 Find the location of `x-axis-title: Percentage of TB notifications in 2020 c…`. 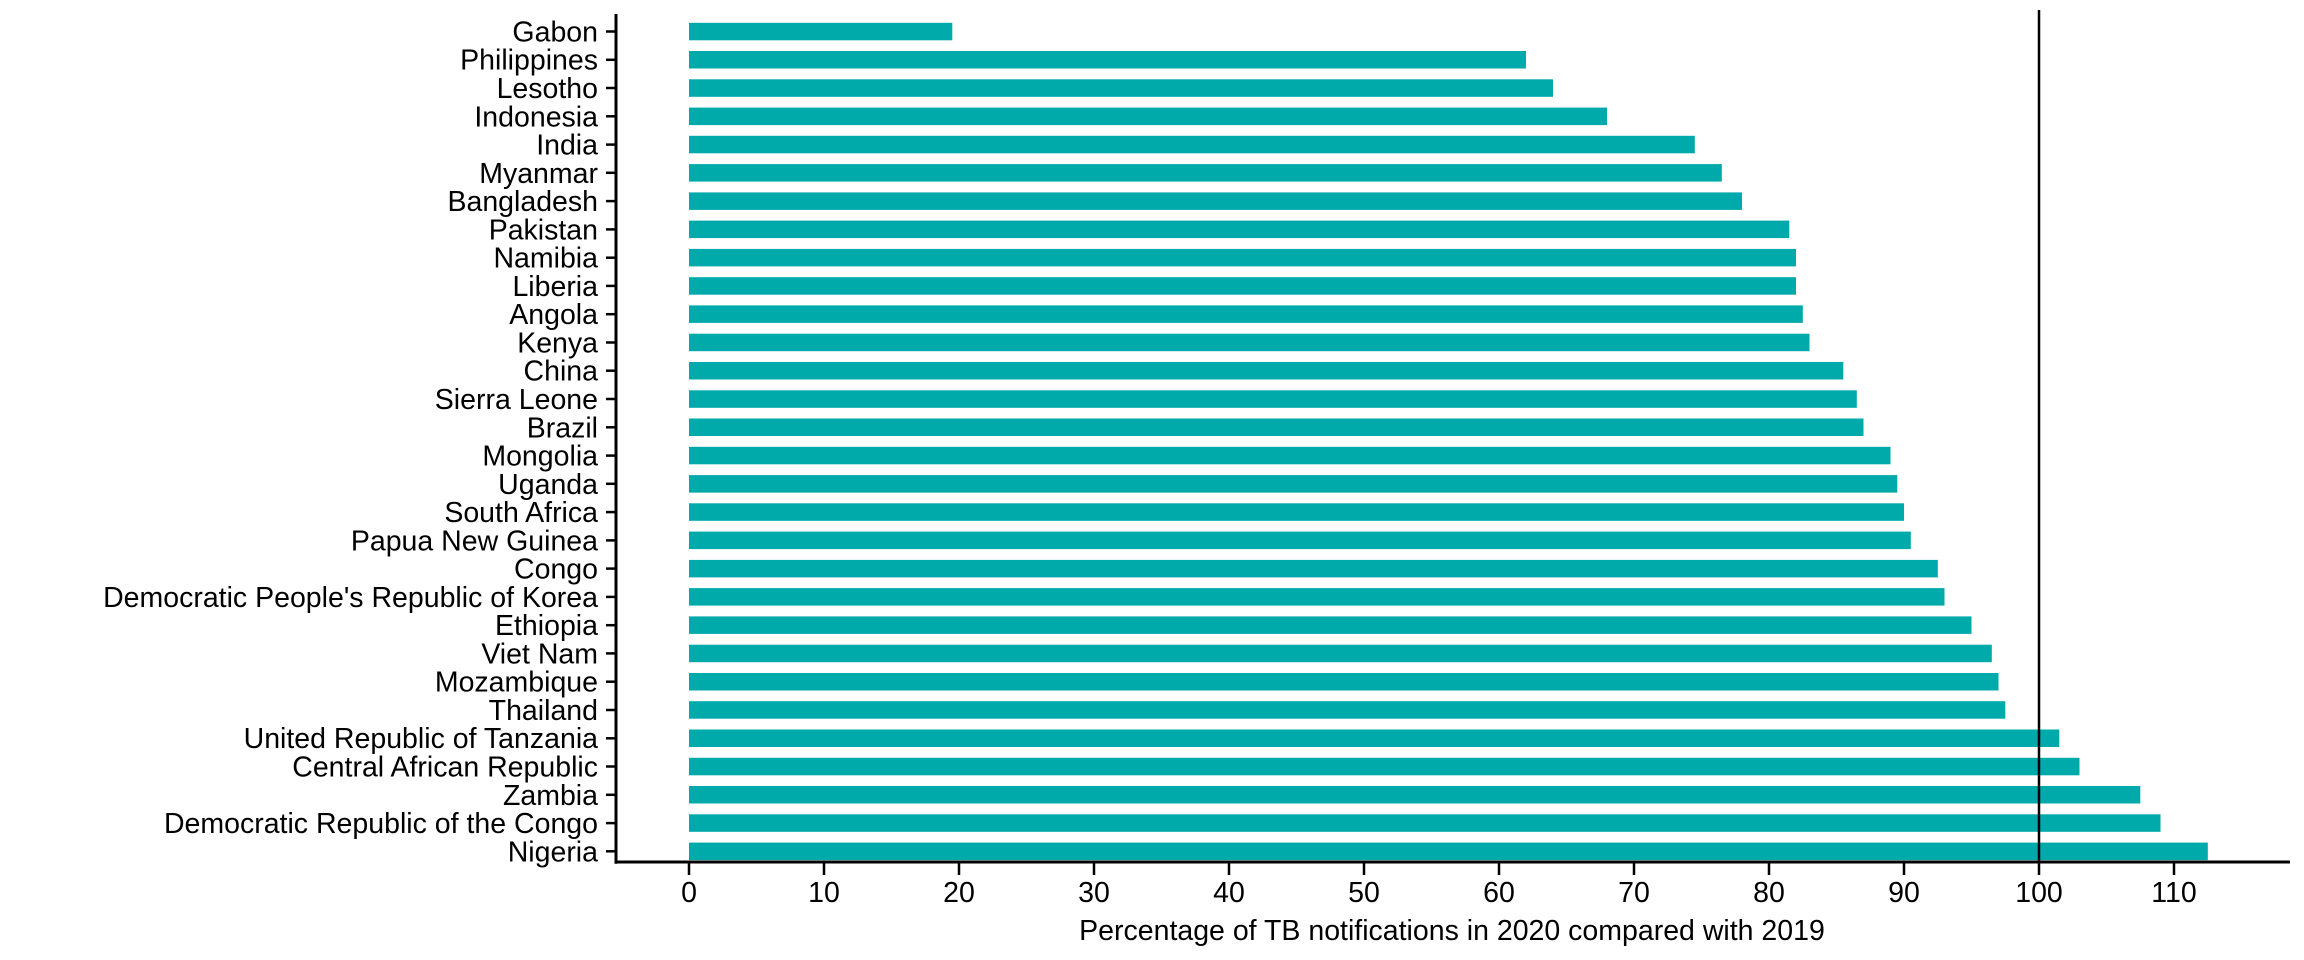

x-axis-title: Percentage of TB notifications in 2020 c… is located at coordinates (1452, 931).